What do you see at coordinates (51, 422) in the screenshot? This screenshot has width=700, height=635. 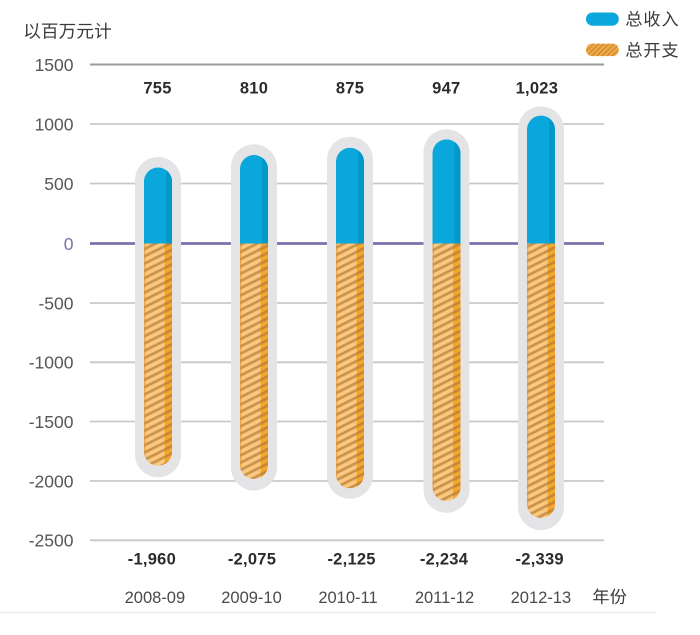 I see `svg-text: -1500` at bounding box center [51, 422].